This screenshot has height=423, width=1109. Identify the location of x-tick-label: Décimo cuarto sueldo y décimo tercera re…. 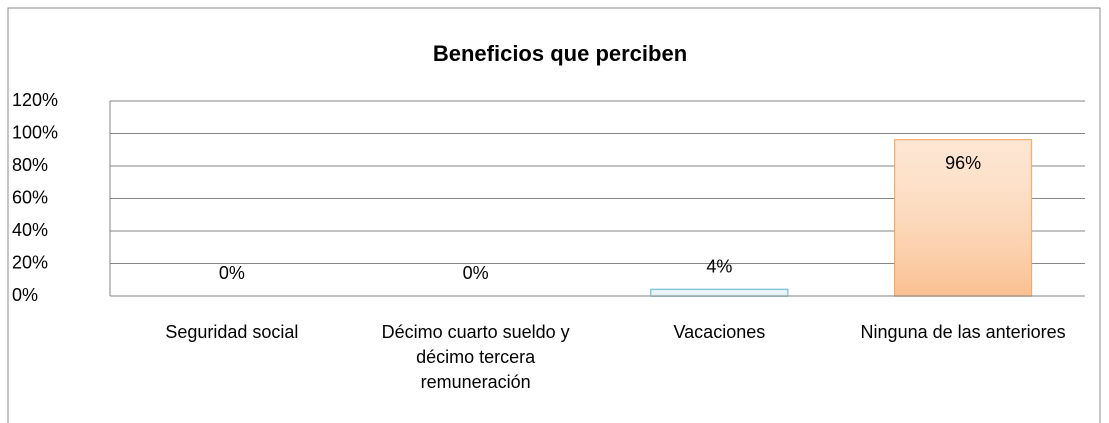
(475, 357).